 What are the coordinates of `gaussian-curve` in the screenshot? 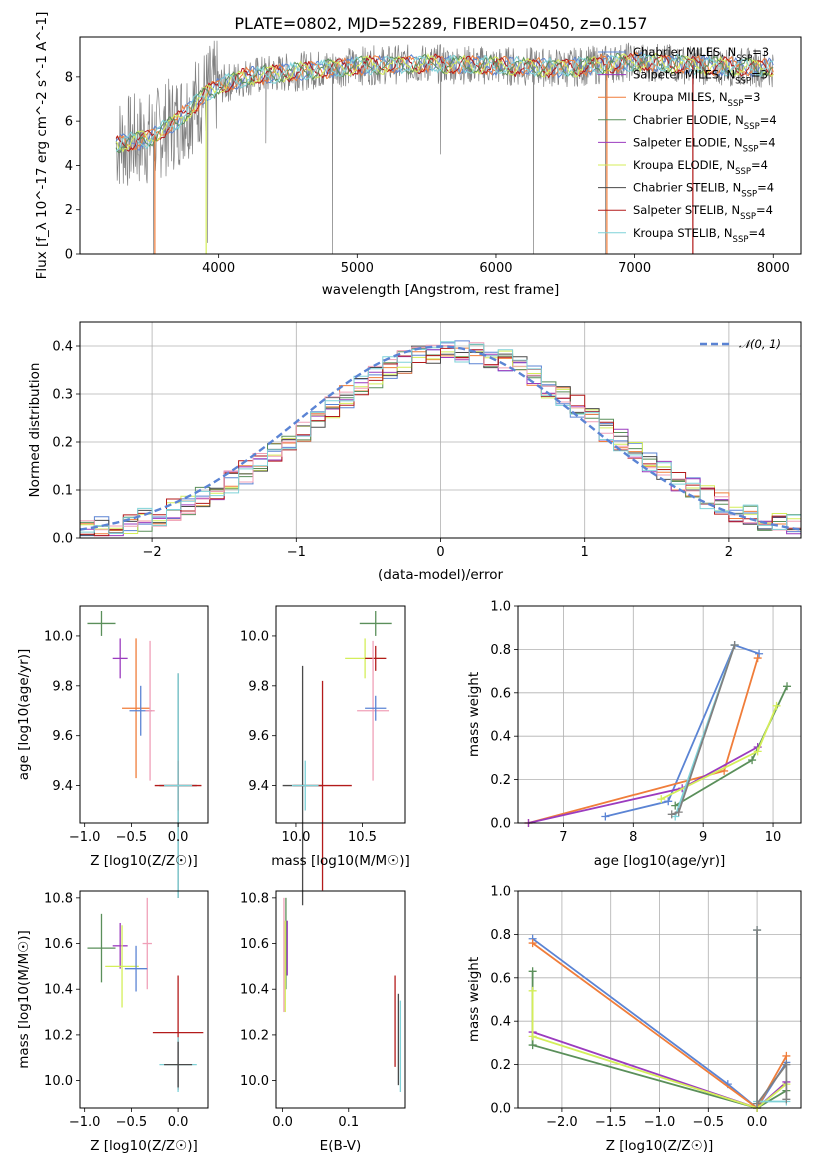 It's located at (440, 438).